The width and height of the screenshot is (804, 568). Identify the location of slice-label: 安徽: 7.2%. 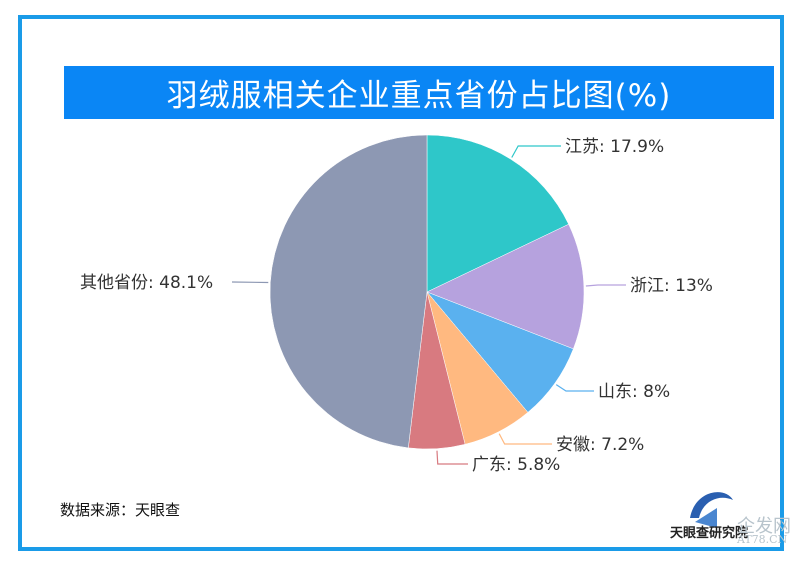
(600, 445).